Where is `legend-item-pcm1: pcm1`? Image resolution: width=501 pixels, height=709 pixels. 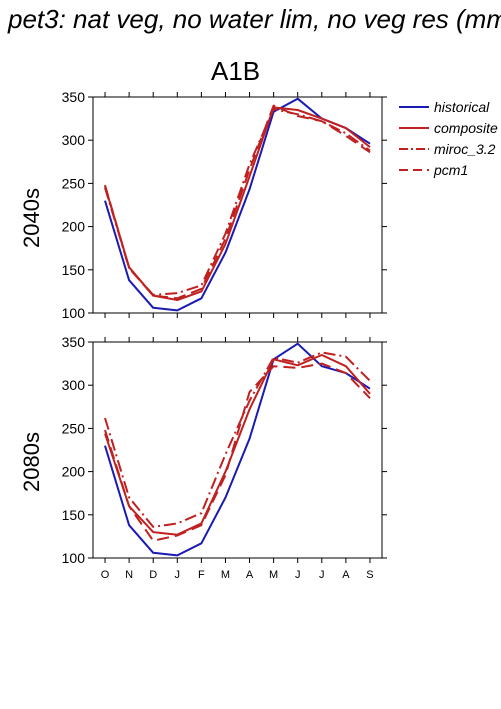
legend-item-pcm1: pcm1 is located at coordinates (448, 169).